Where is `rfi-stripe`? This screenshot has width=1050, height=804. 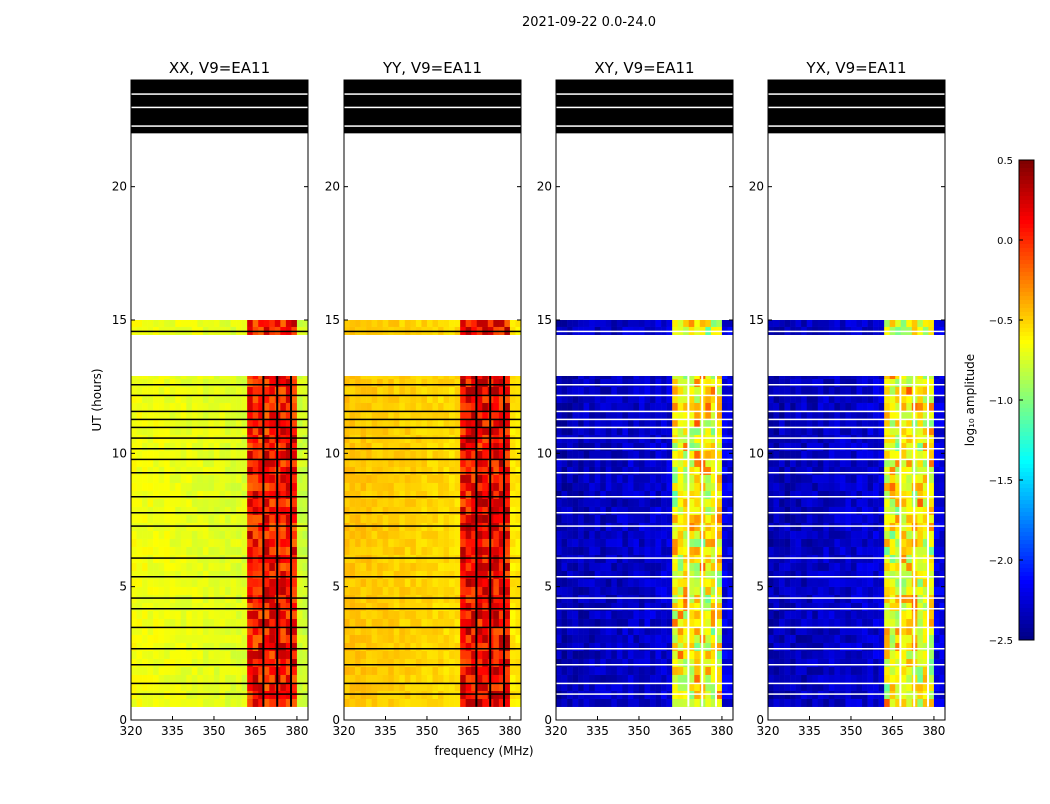
rfi-stripe is located at coordinates (476, 541).